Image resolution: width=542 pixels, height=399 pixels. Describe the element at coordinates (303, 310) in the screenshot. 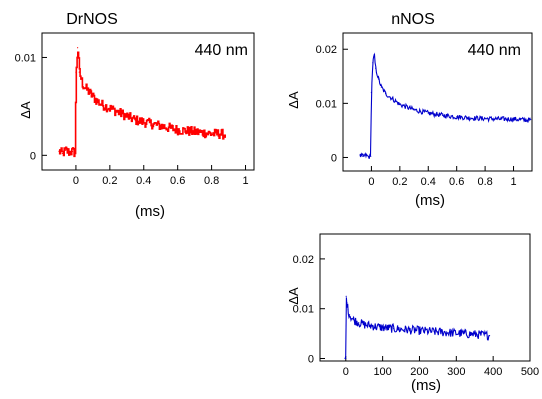

I see `panel-3-ytick-label: 0.01` at that location.